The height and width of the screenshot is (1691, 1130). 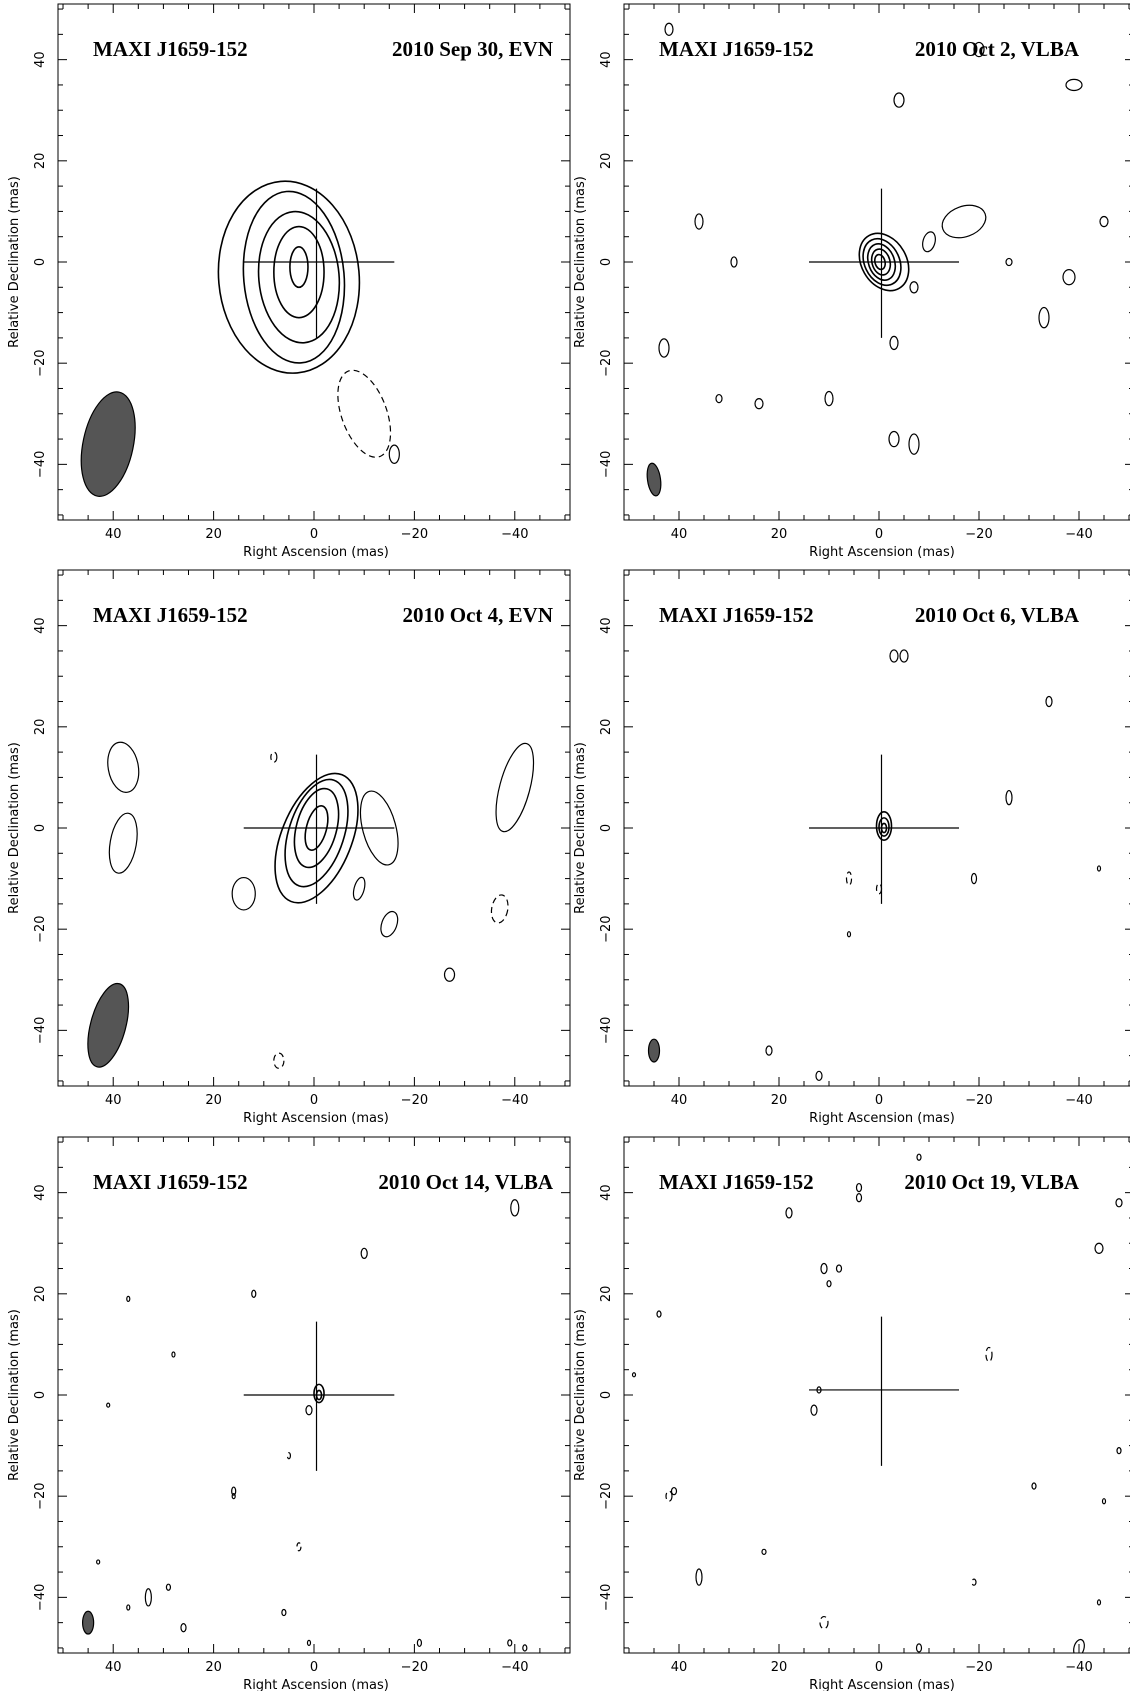 I want to click on panel-epoch-title: 2010 Oct 6, VLBA, so click(x=997, y=615).